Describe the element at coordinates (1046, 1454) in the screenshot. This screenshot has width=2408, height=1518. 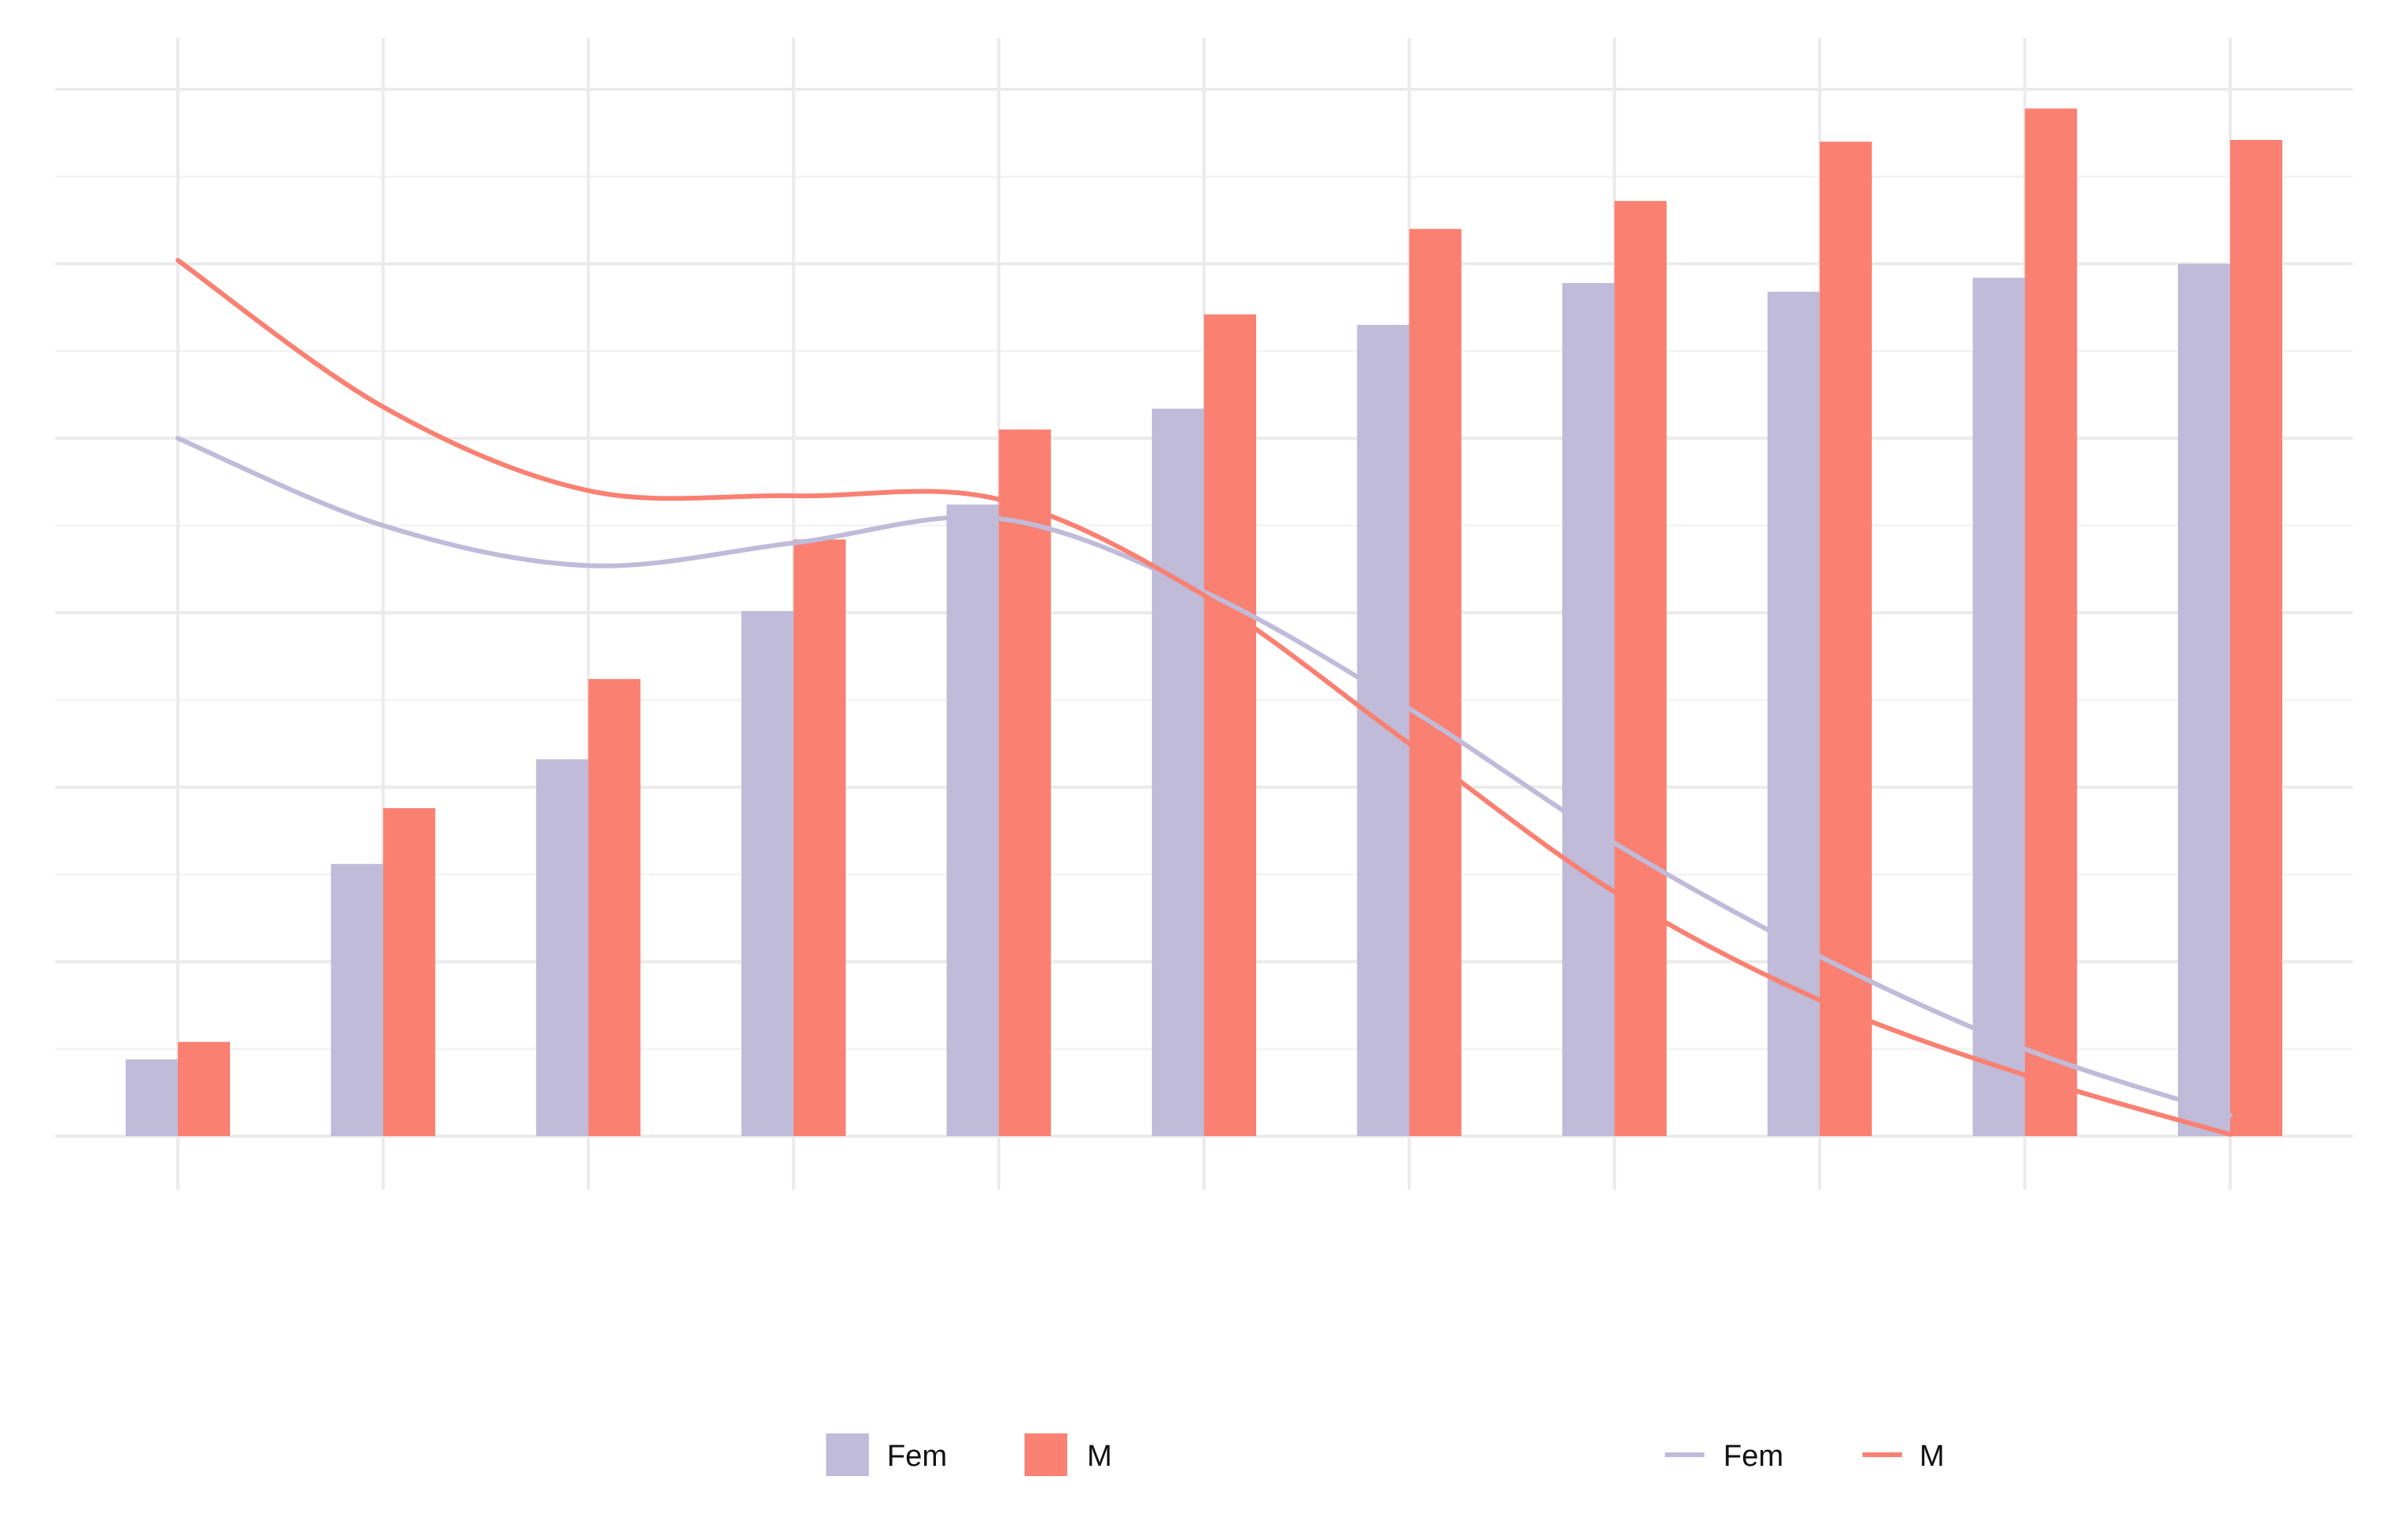
I see `legend-bar-key-m` at that location.